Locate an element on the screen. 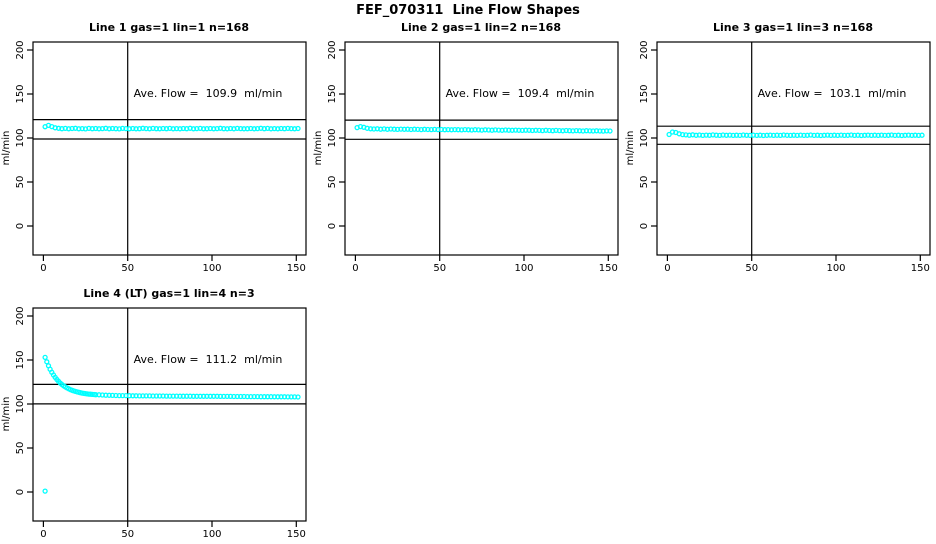  panel-title: Line 2 gas=1 lin=2 n=168 is located at coordinates (481, 27).